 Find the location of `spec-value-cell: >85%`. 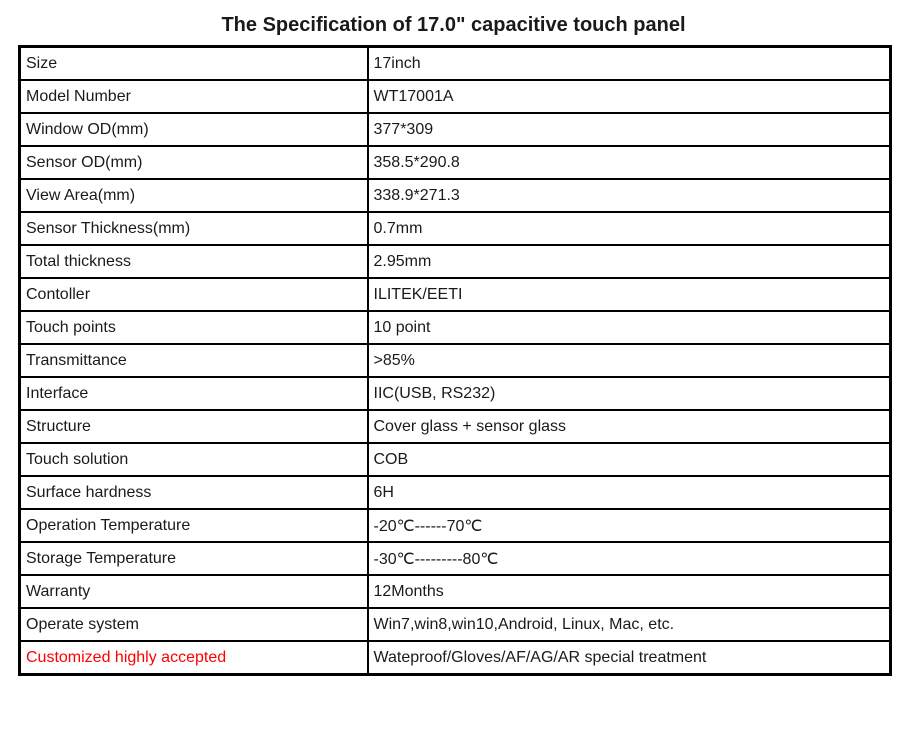

spec-value-cell: >85% is located at coordinates (629, 360).